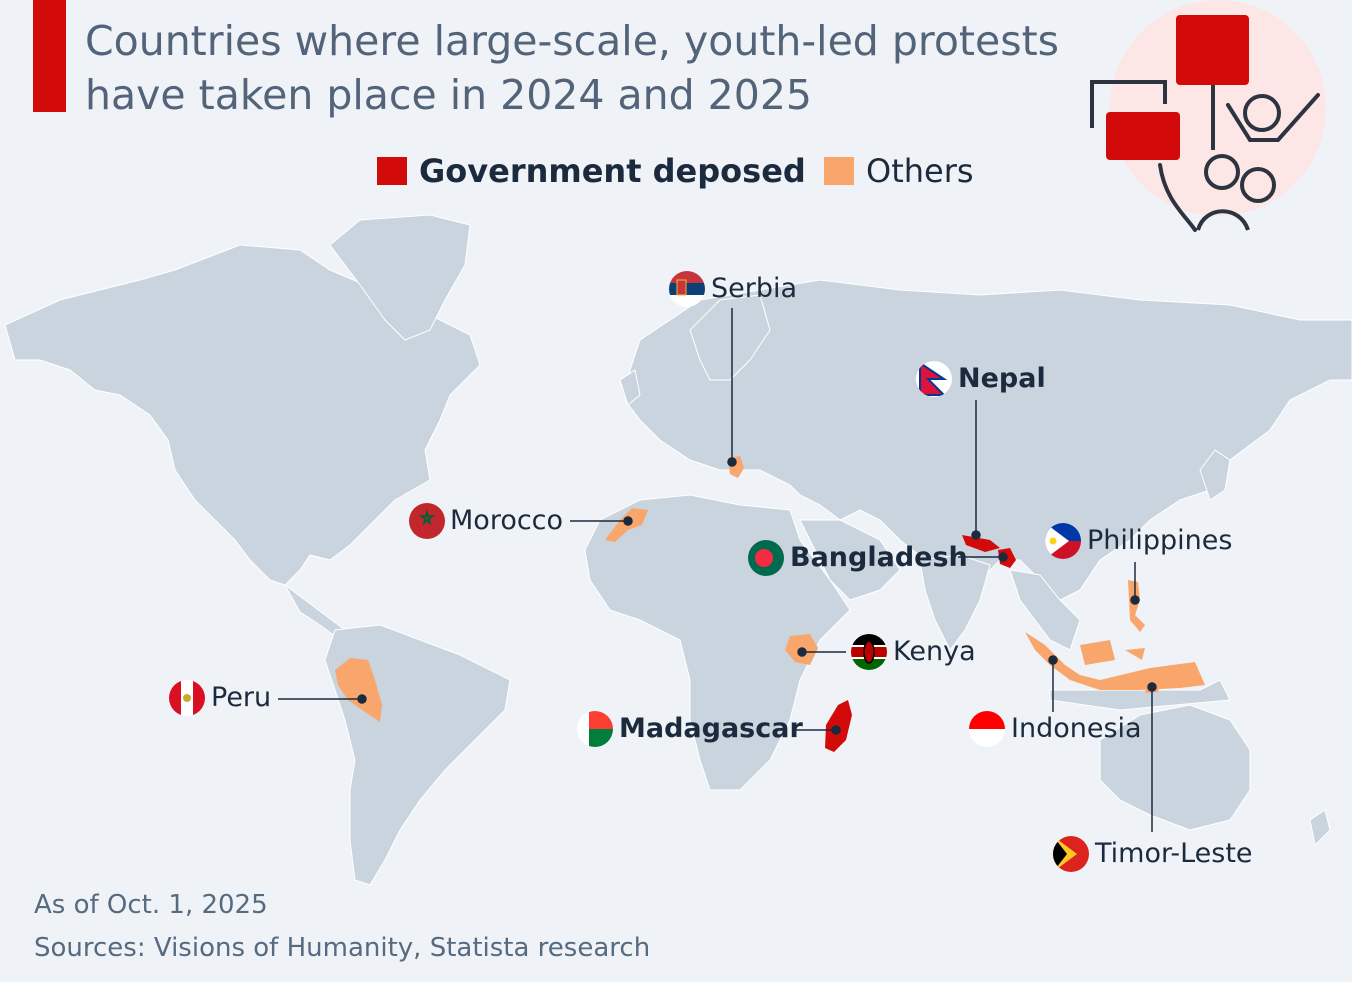 The width and height of the screenshot is (1352, 982). Describe the element at coordinates (151, 905) in the screenshot. I see `as-of-date: As of Oct. 1, 2025` at that location.